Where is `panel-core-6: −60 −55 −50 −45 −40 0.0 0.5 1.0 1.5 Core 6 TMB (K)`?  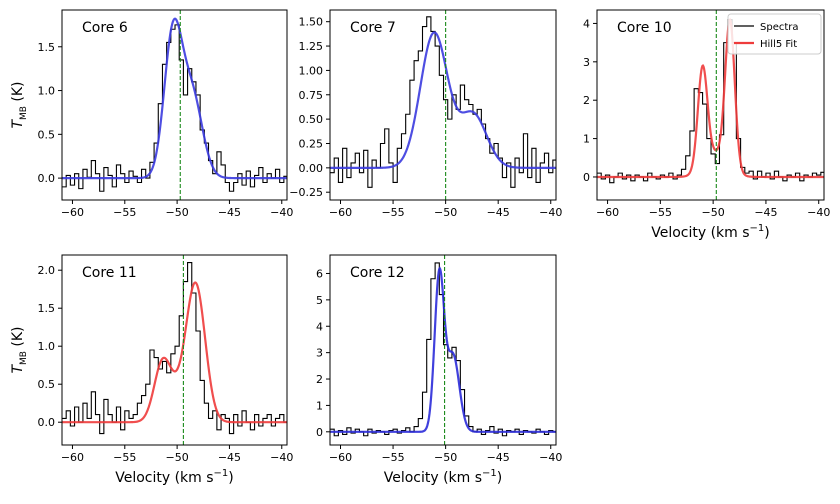
panel-core-6: −60 −55 −50 −45 −40 0.0 0.5 1.0 1.5 Core 6 TMB (K) is located at coordinates (151, 114).